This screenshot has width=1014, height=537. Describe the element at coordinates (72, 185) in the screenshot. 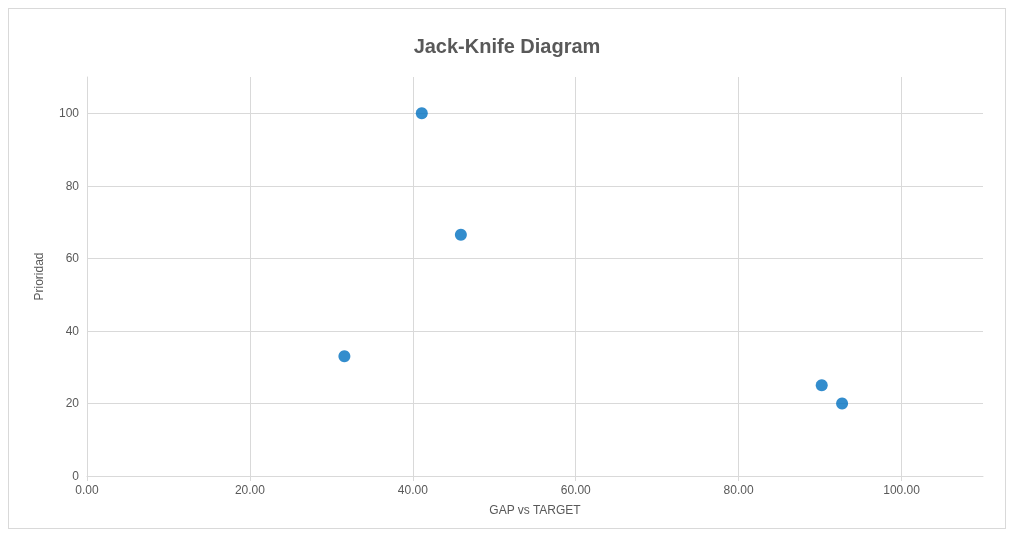

I see `y-tick-label: 80` at that location.